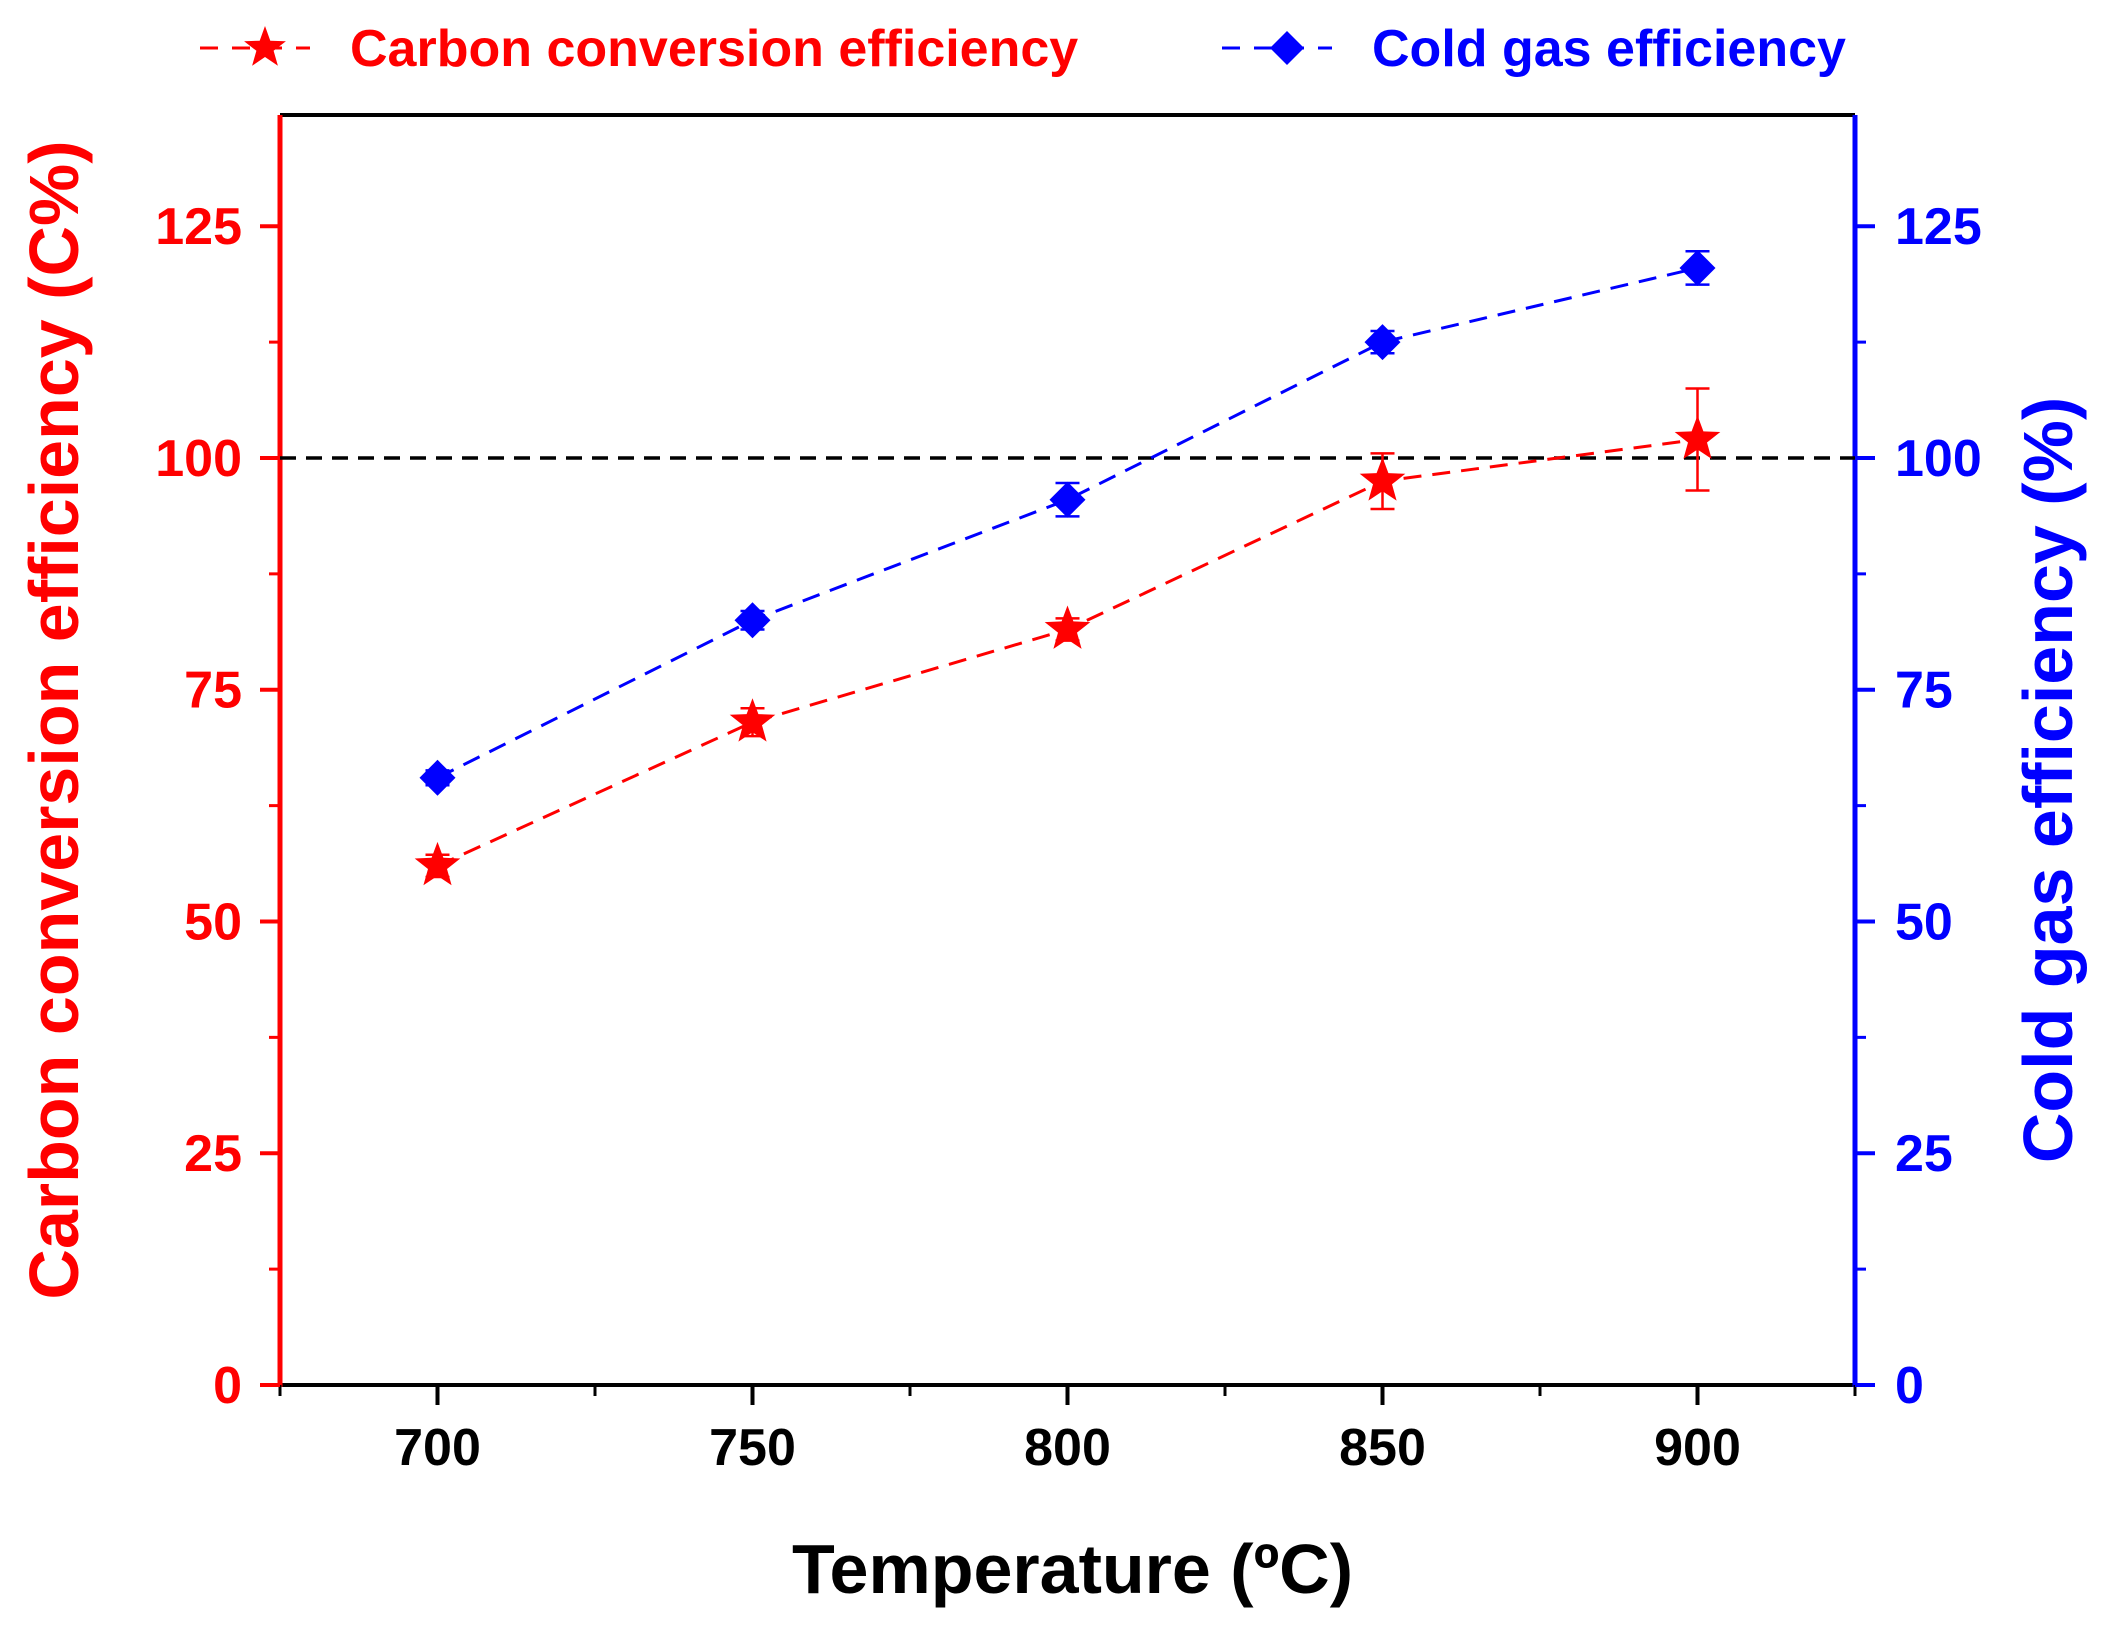 Image resolution: width=2126 pixels, height=1628 pixels. What do you see at coordinates (213, 922) in the screenshot?
I see `y-left-tick-label: 50` at bounding box center [213, 922].